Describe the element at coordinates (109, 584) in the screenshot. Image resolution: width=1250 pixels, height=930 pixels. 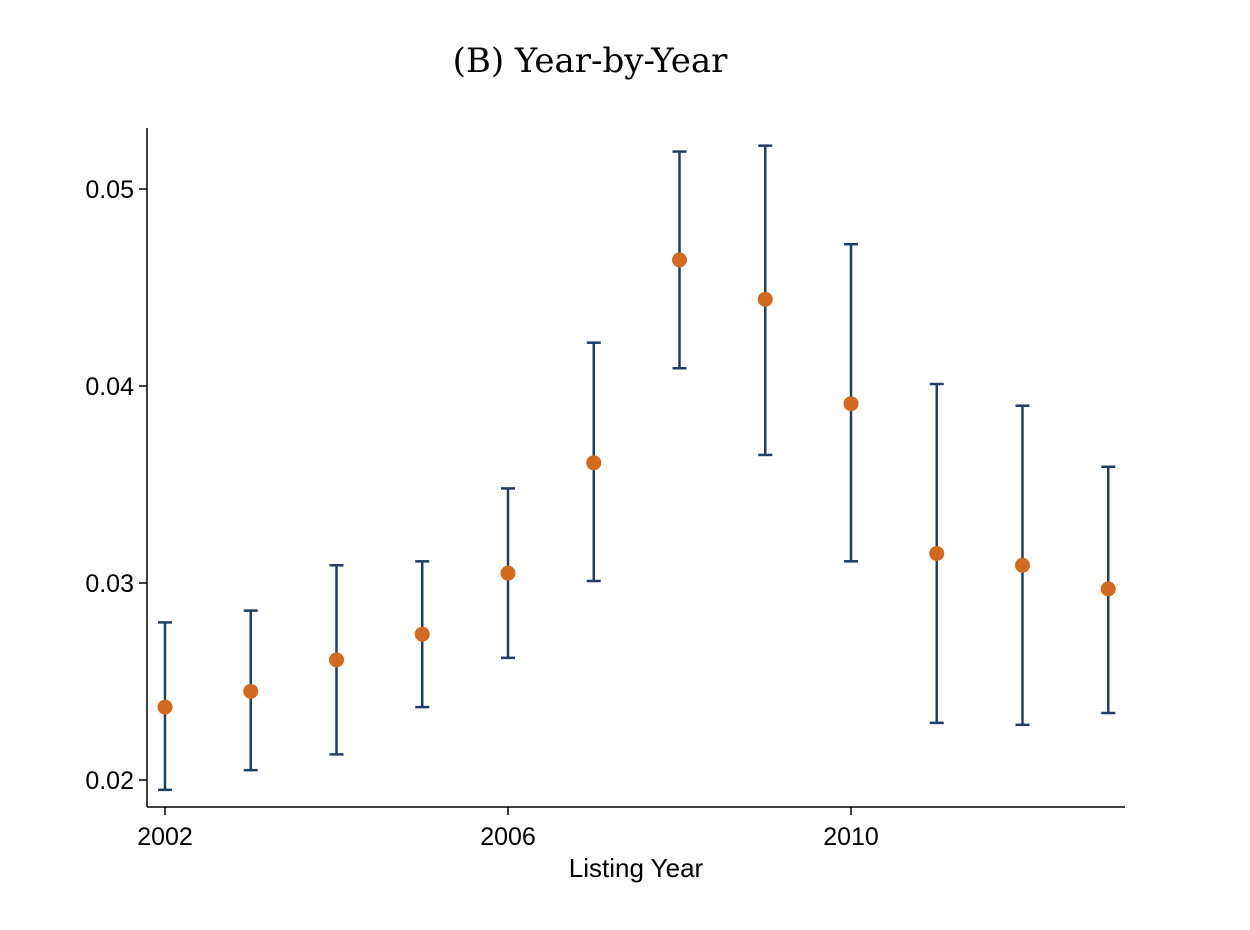
I see `y-tick-label: 0.03` at that location.